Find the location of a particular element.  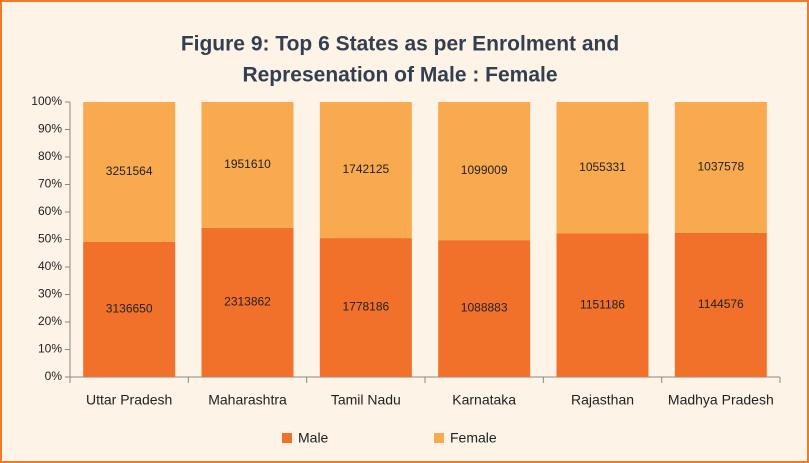

y-tick-label: 90% is located at coordinates (50, 129).